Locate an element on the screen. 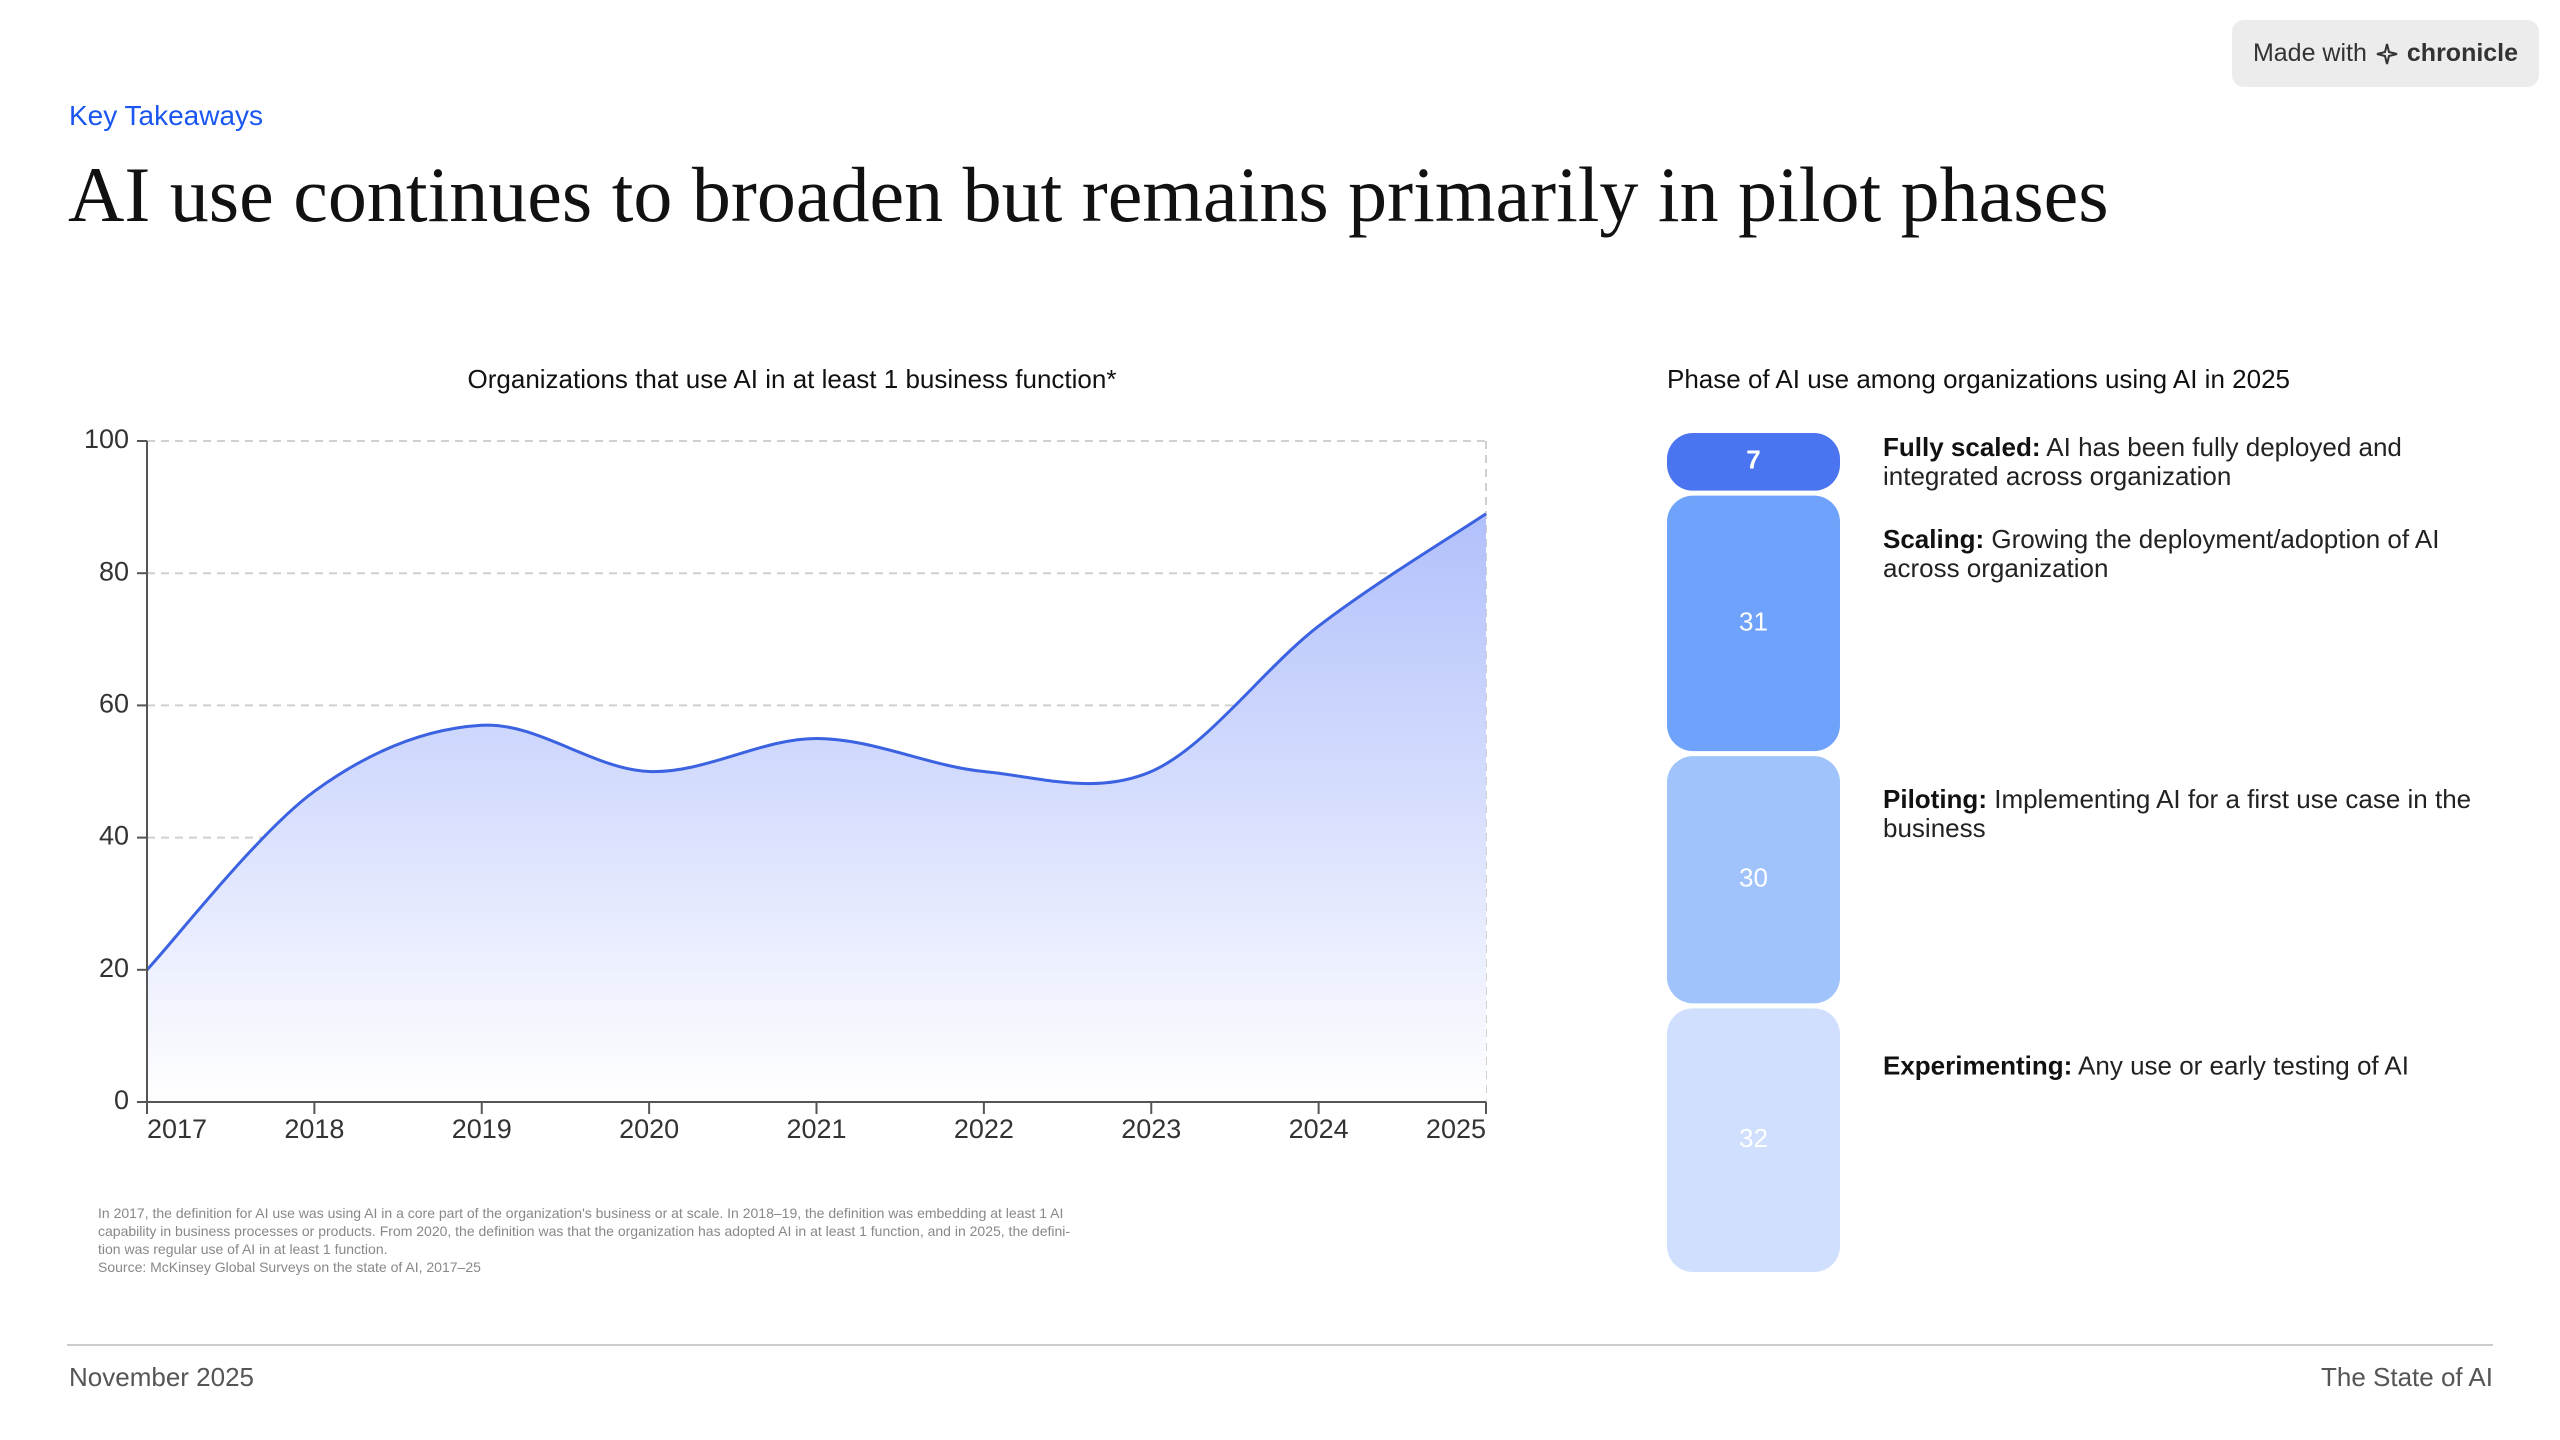 The width and height of the screenshot is (2560, 1440). x-tick-label: 2023 is located at coordinates (1151, 1129).